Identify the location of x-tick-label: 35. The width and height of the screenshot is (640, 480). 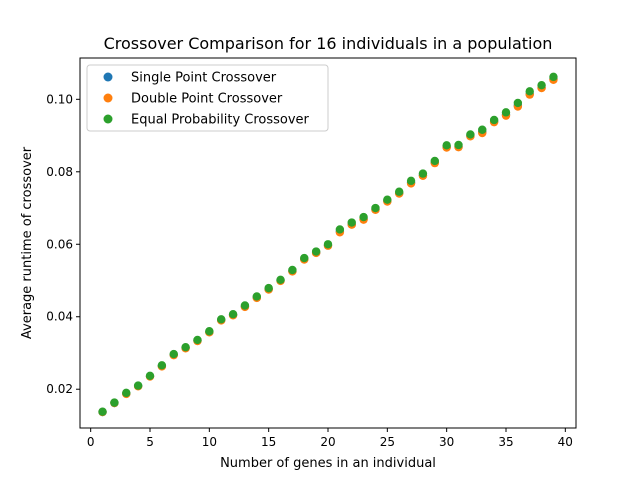
(505, 442).